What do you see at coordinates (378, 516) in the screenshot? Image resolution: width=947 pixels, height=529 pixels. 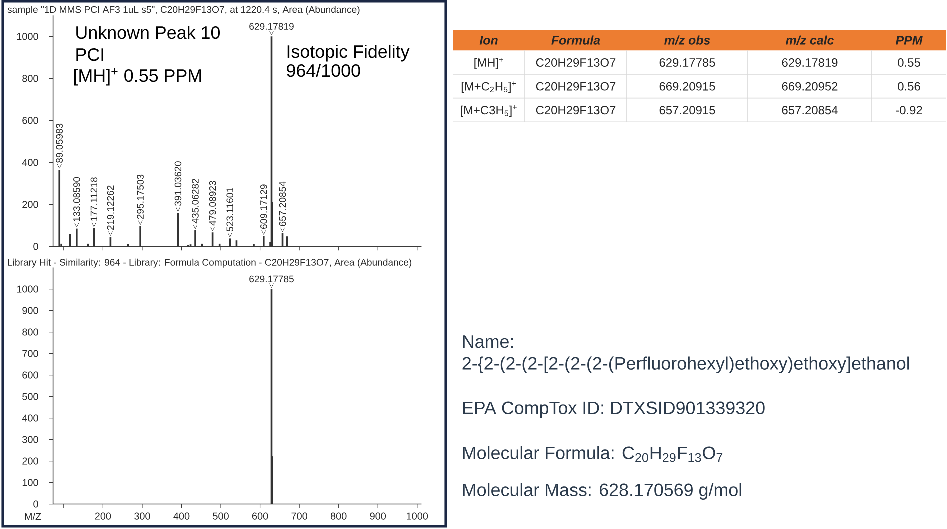 I see `x-tick-label: 900` at bounding box center [378, 516].